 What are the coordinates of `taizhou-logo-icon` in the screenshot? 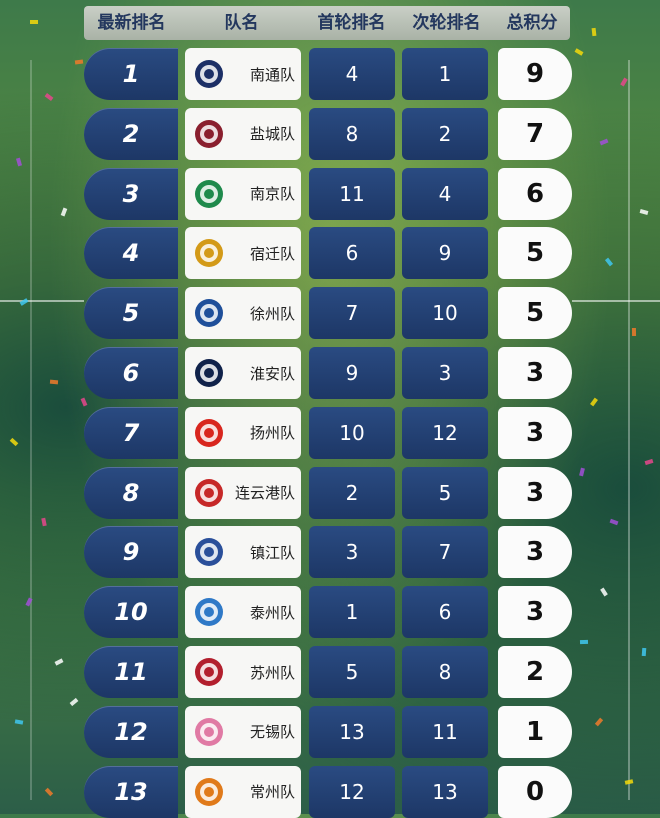 It's located at (209, 612).